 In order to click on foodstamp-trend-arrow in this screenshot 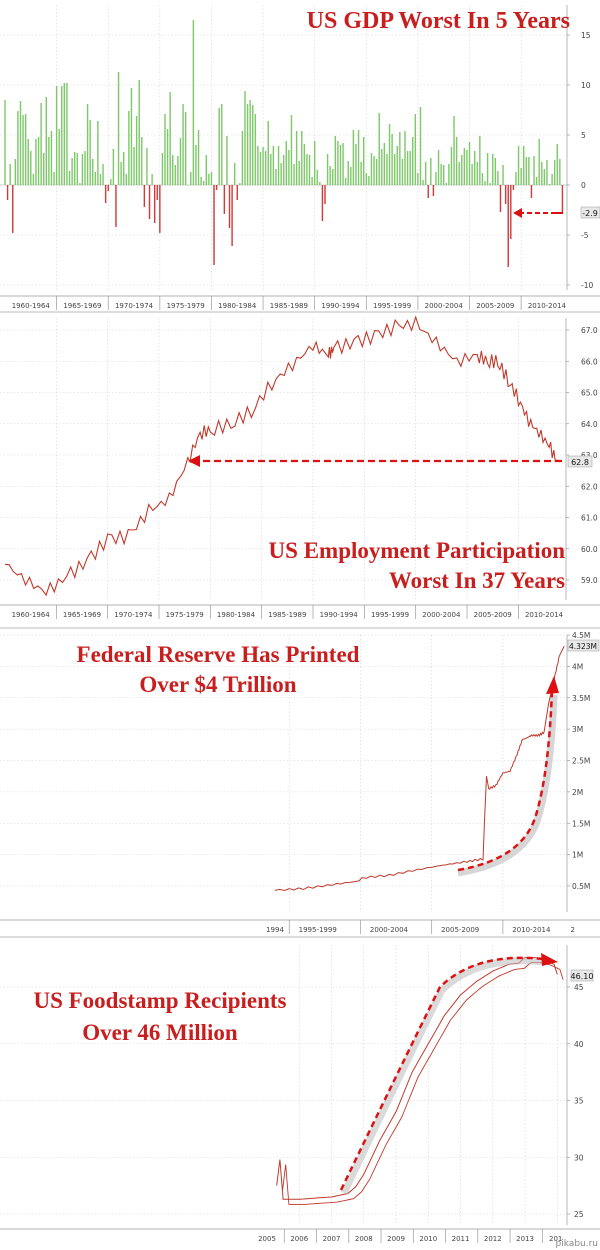, I will do `click(448, 1074)`.